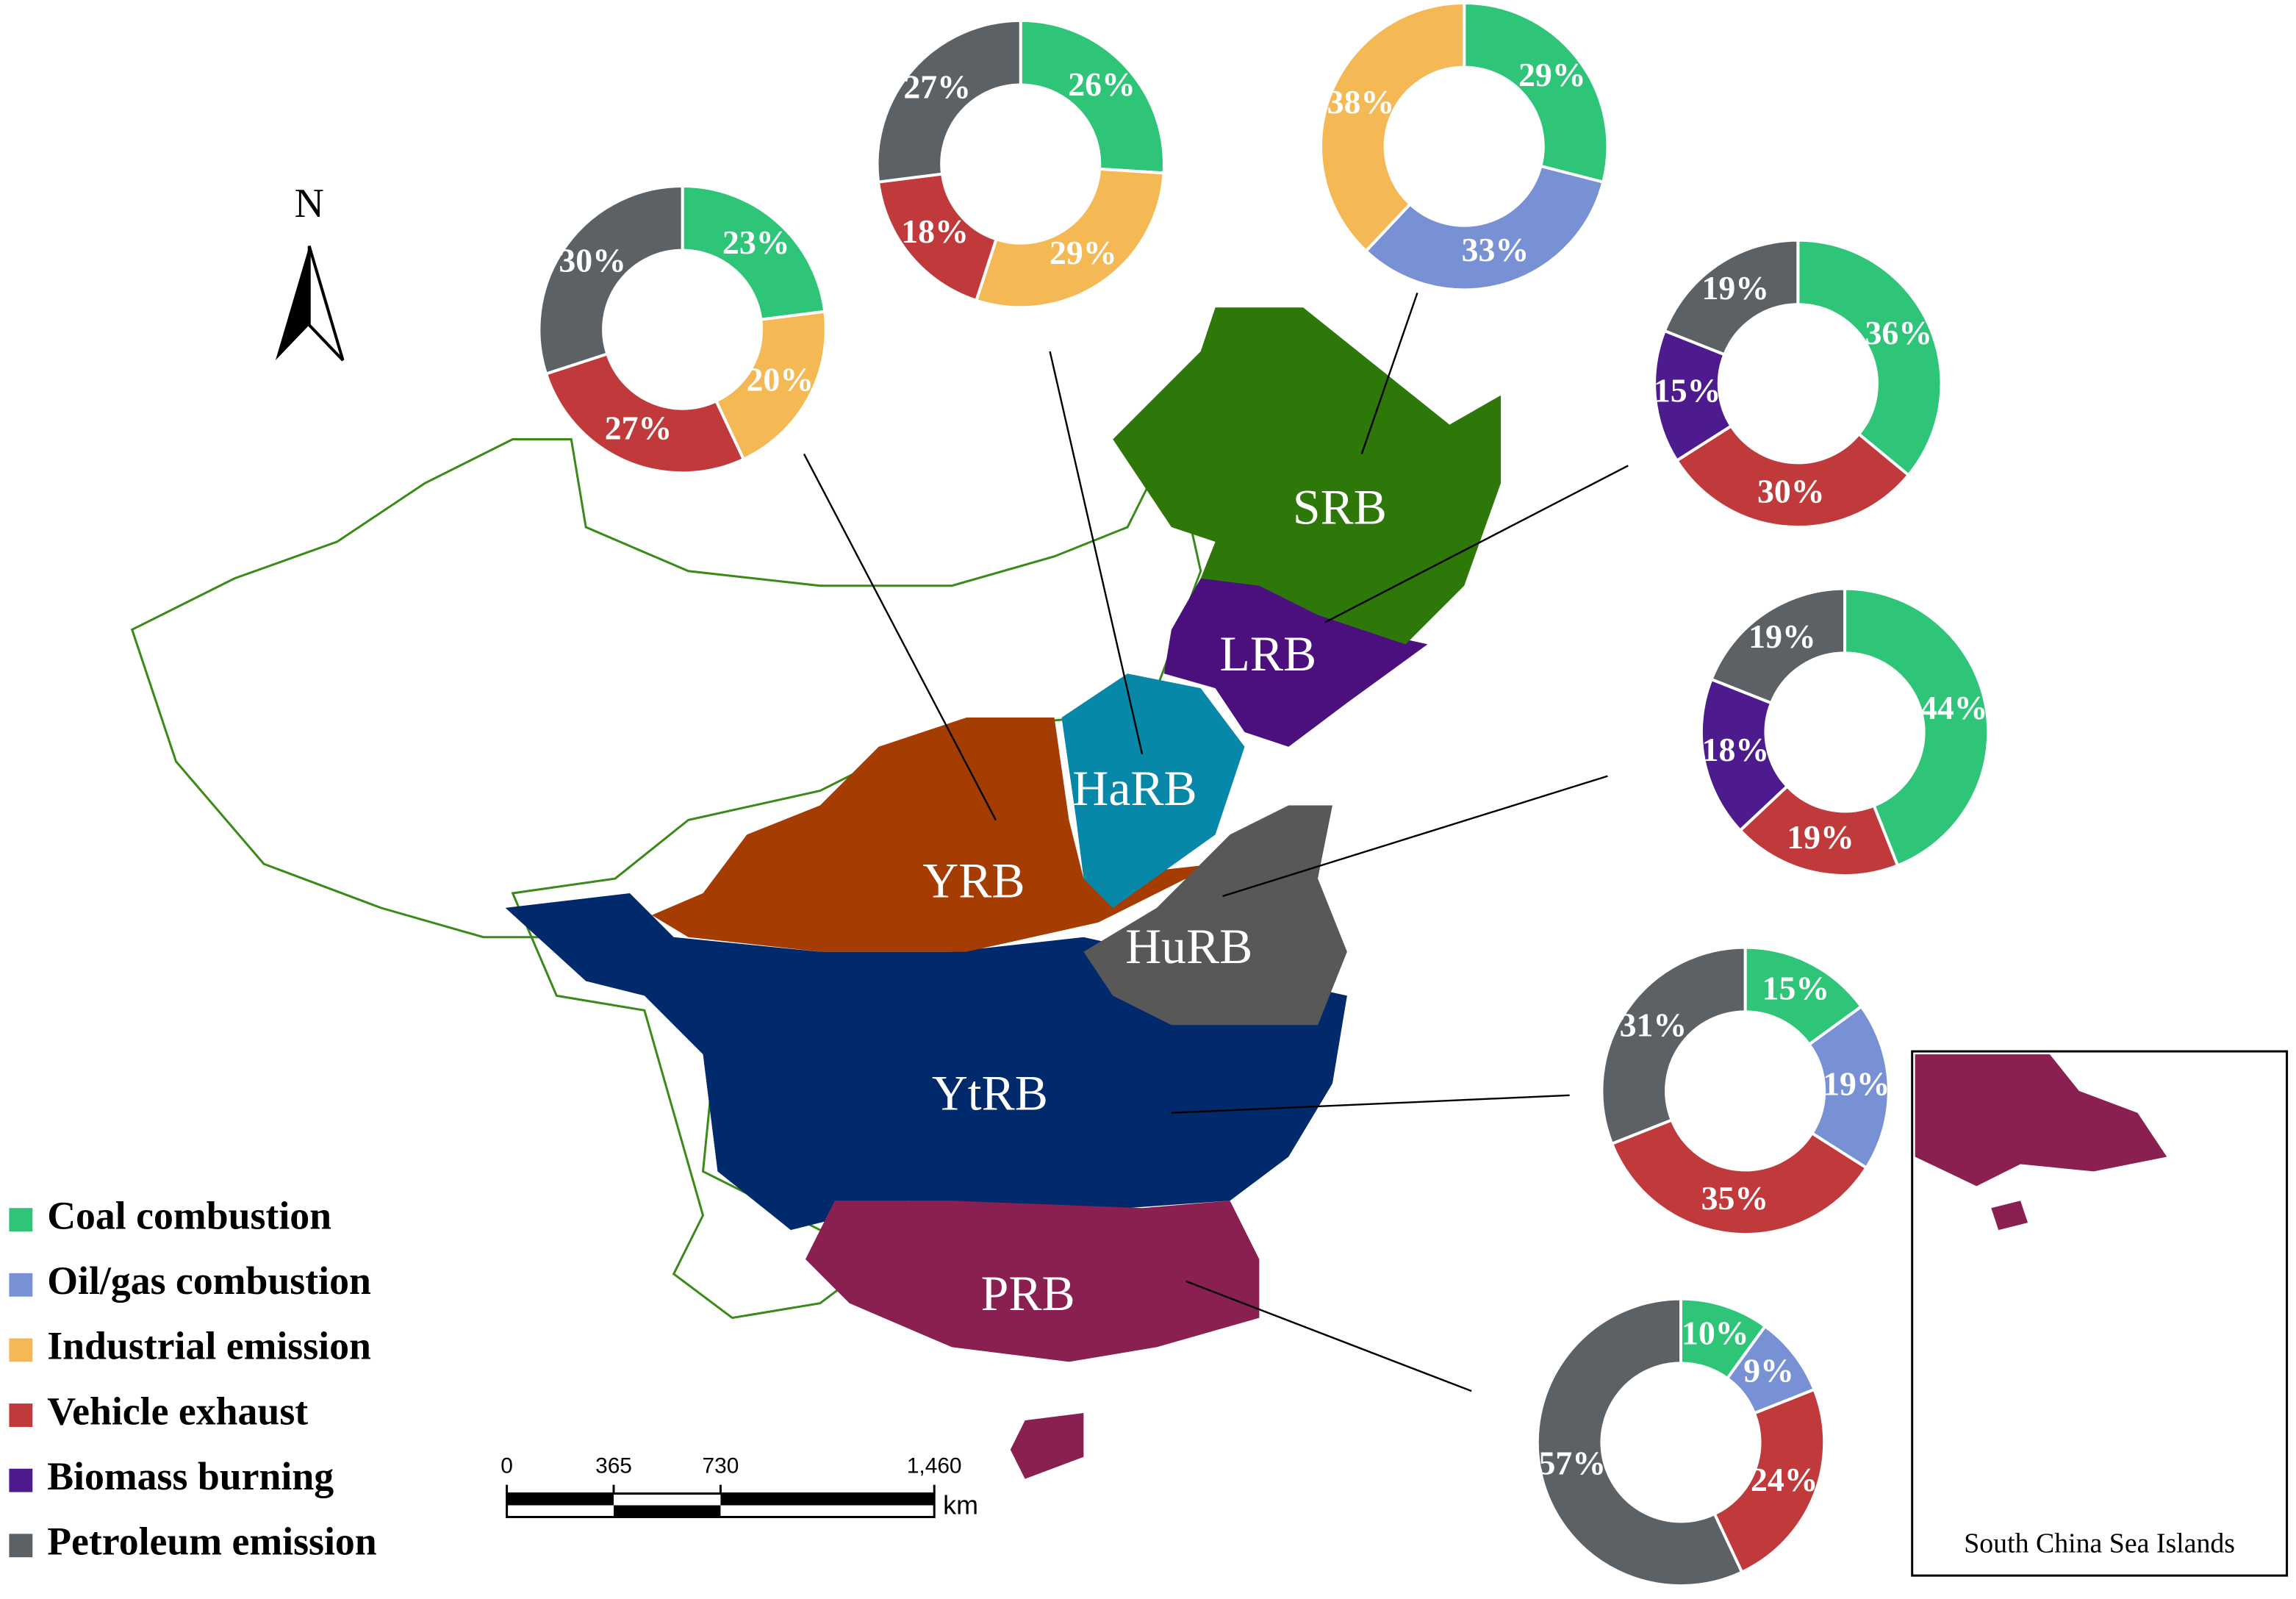 The height and width of the screenshot is (1599, 2296). What do you see at coordinates (960, 1505) in the screenshot?
I see `scale-unit: km` at bounding box center [960, 1505].